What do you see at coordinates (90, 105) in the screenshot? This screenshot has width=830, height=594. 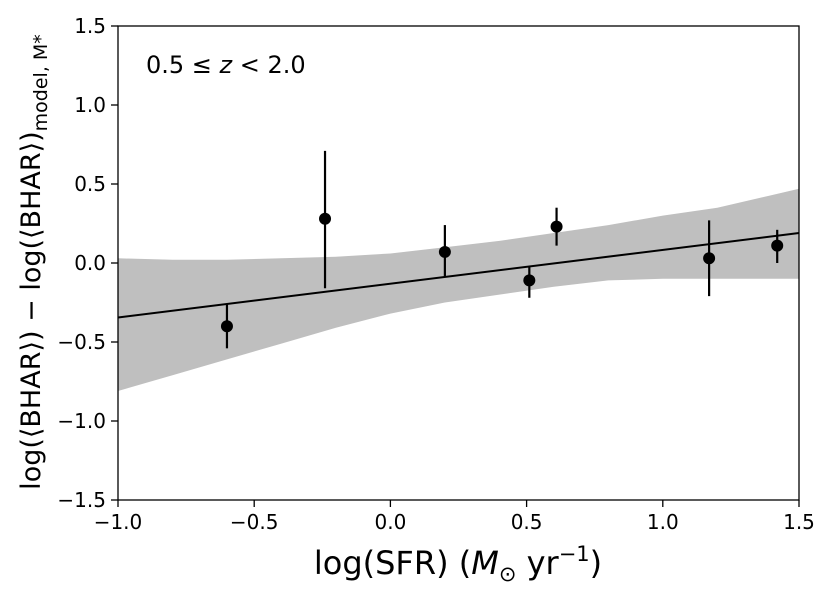 I see `y-tick-label: 1.0` at bounding box center [90, 105].